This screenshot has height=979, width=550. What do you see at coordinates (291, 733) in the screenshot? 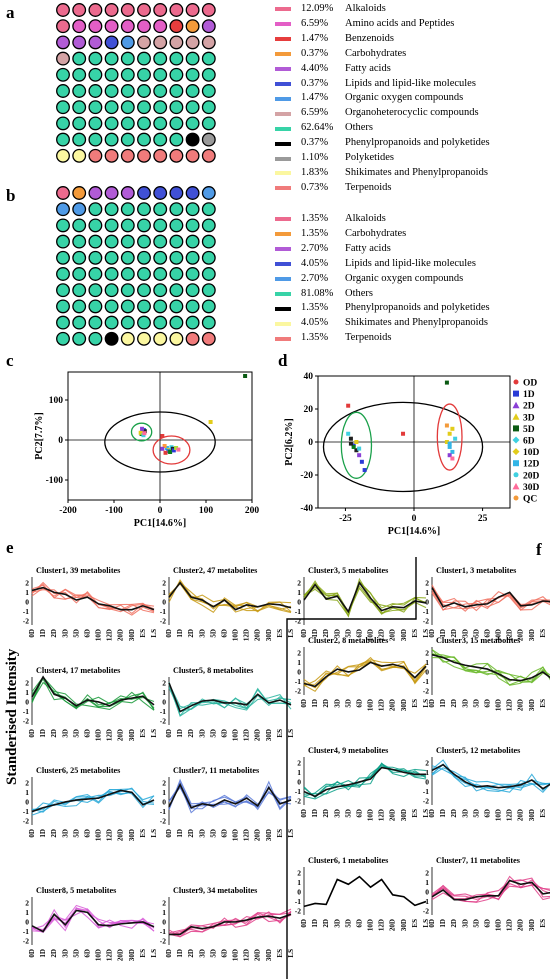
I see `cluster-x-tick: LS` at bounding box center [291, 733].